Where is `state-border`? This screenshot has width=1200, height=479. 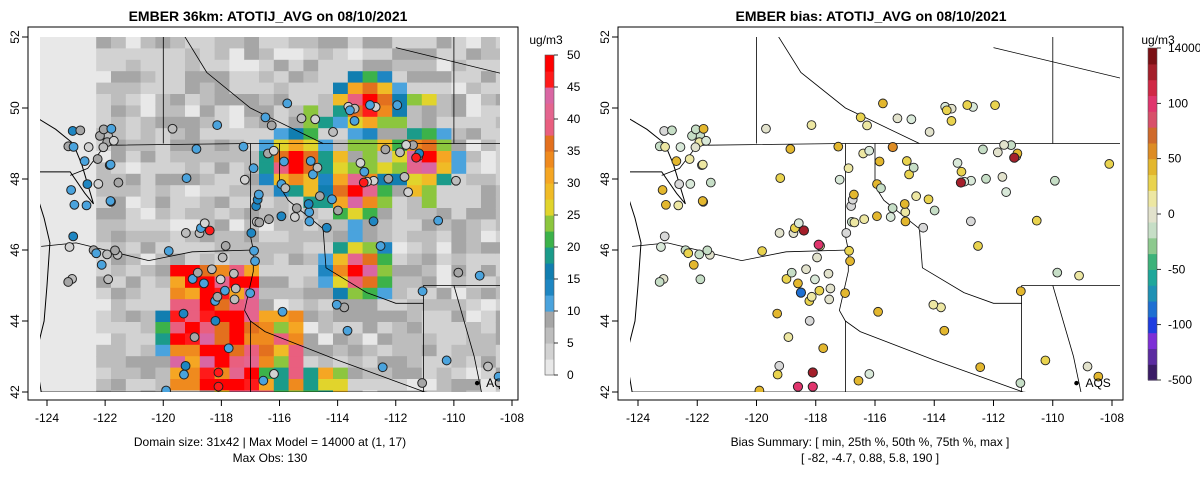 state-border is located at coordinates (1056, 63).